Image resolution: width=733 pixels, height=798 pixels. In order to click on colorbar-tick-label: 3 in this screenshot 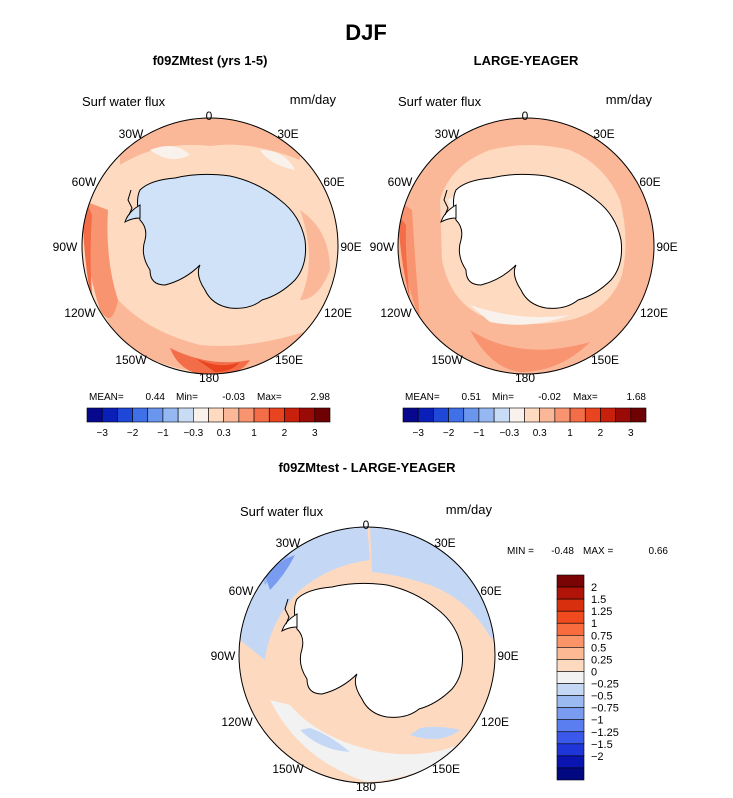, I will do `click(631, 433)`.